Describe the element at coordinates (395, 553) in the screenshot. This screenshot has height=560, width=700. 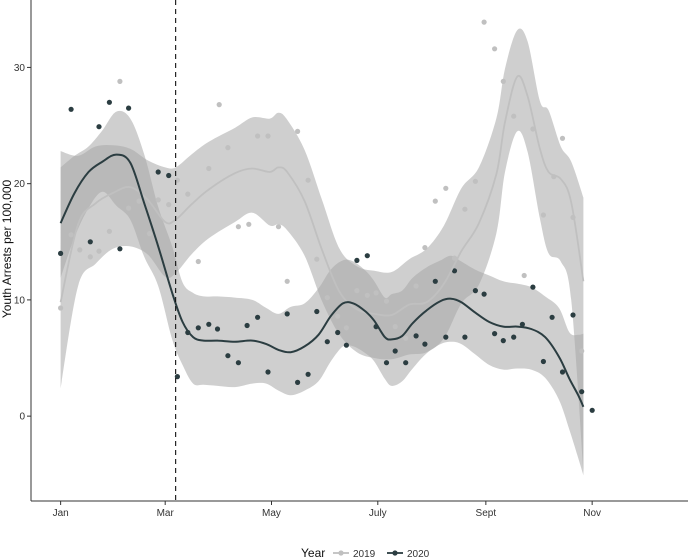
I see `legend-key-point-2020` at that location.